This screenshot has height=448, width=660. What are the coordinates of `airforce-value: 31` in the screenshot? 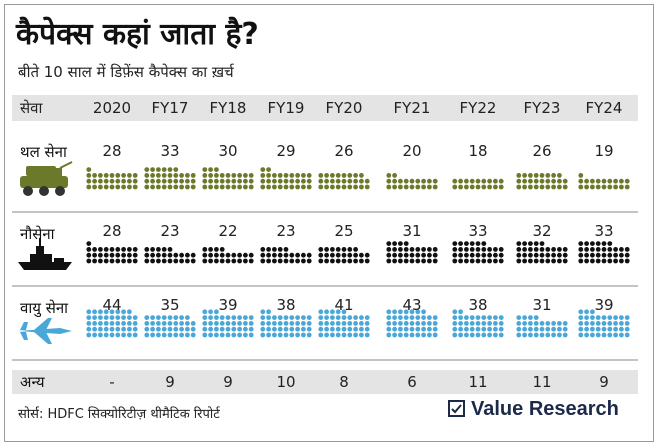 It's located at (542, 305).